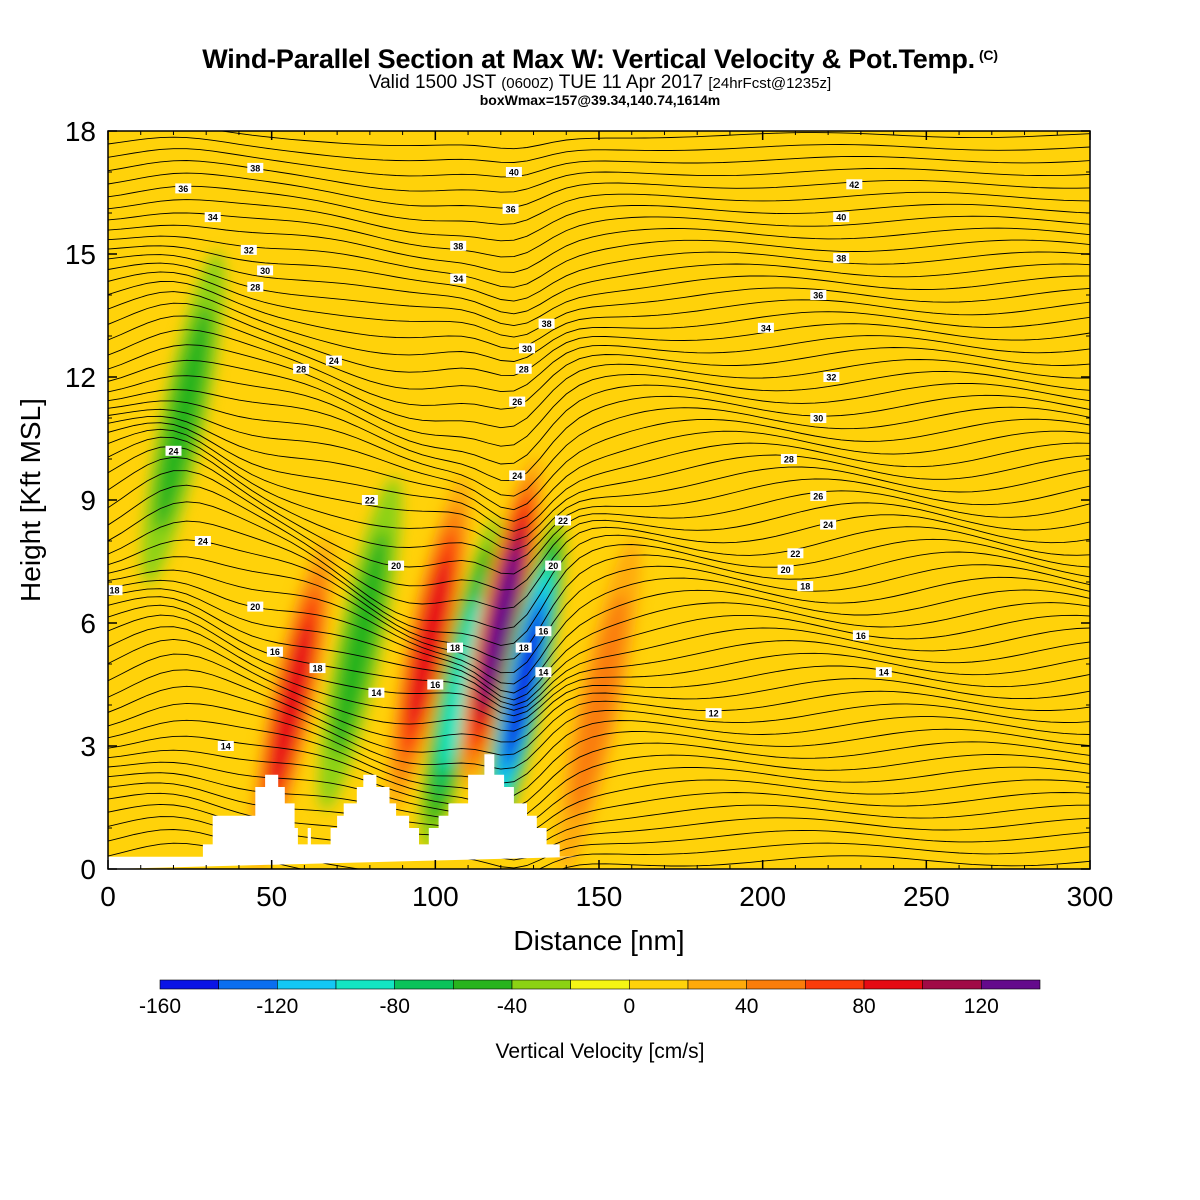 This screenshot has width=1200, height=1200. Describe the element at coordinates (746, 1006) in the screenshot. I see `colorbar-tick-label: 40` at that location.